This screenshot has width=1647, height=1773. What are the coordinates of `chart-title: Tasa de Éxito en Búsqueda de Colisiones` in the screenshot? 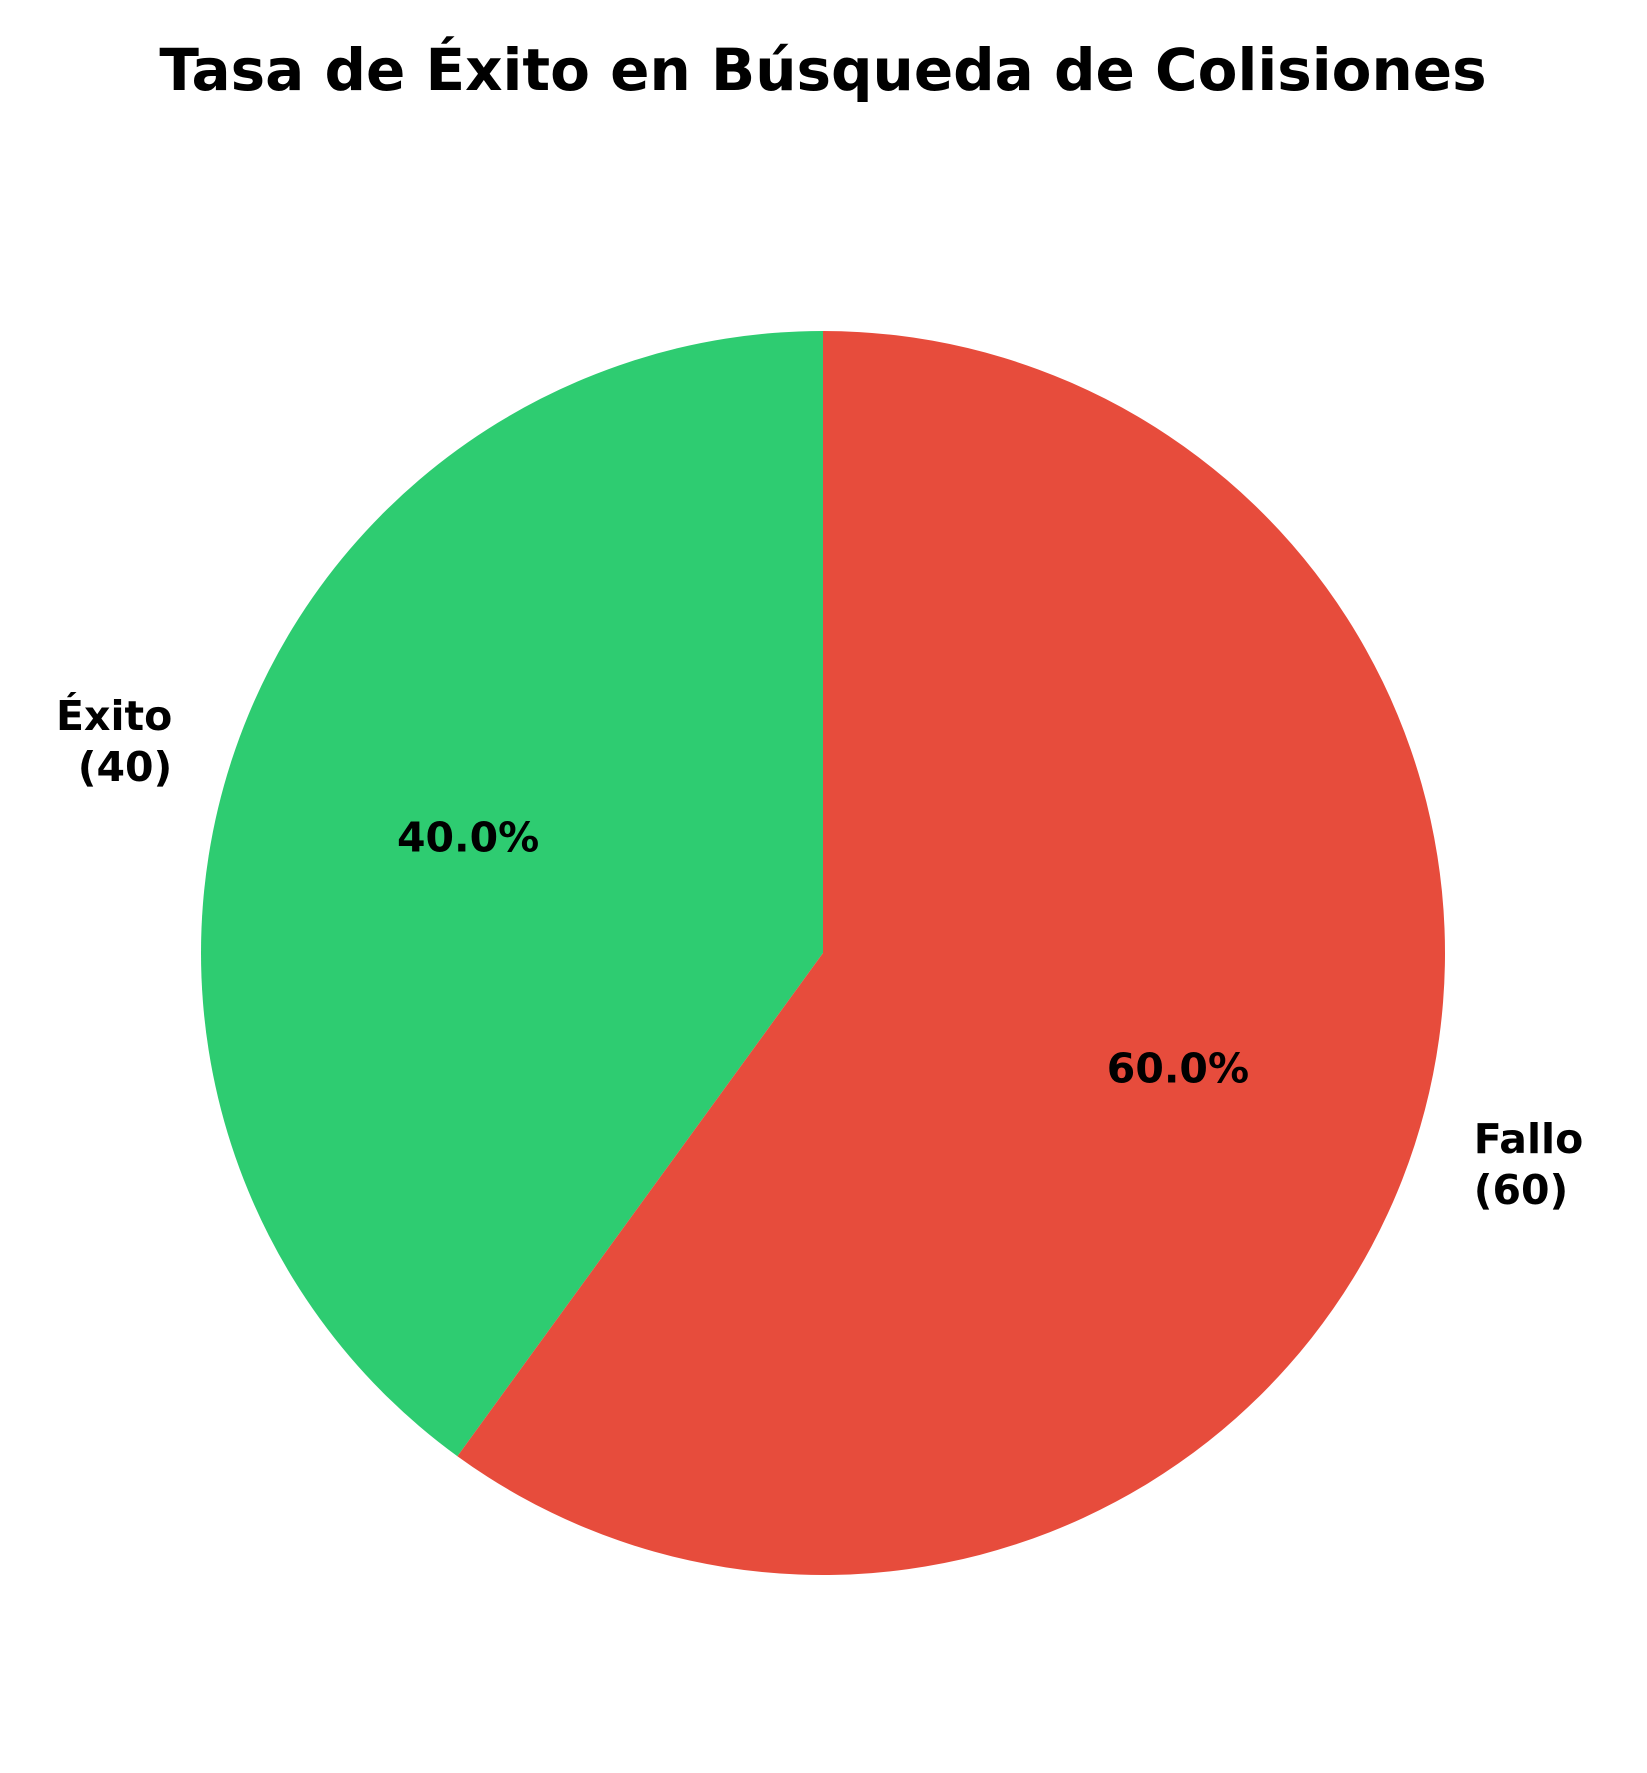 It's located at (822, 69).